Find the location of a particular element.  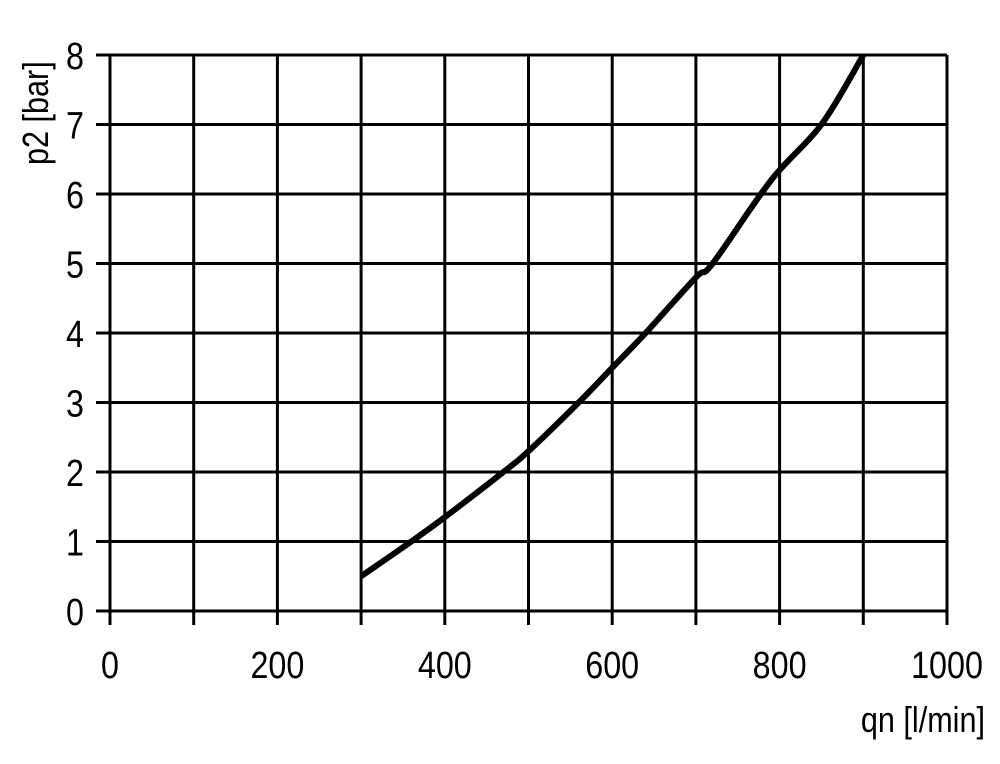

x-tick-label: 0 is located at coordinates (110, 666).